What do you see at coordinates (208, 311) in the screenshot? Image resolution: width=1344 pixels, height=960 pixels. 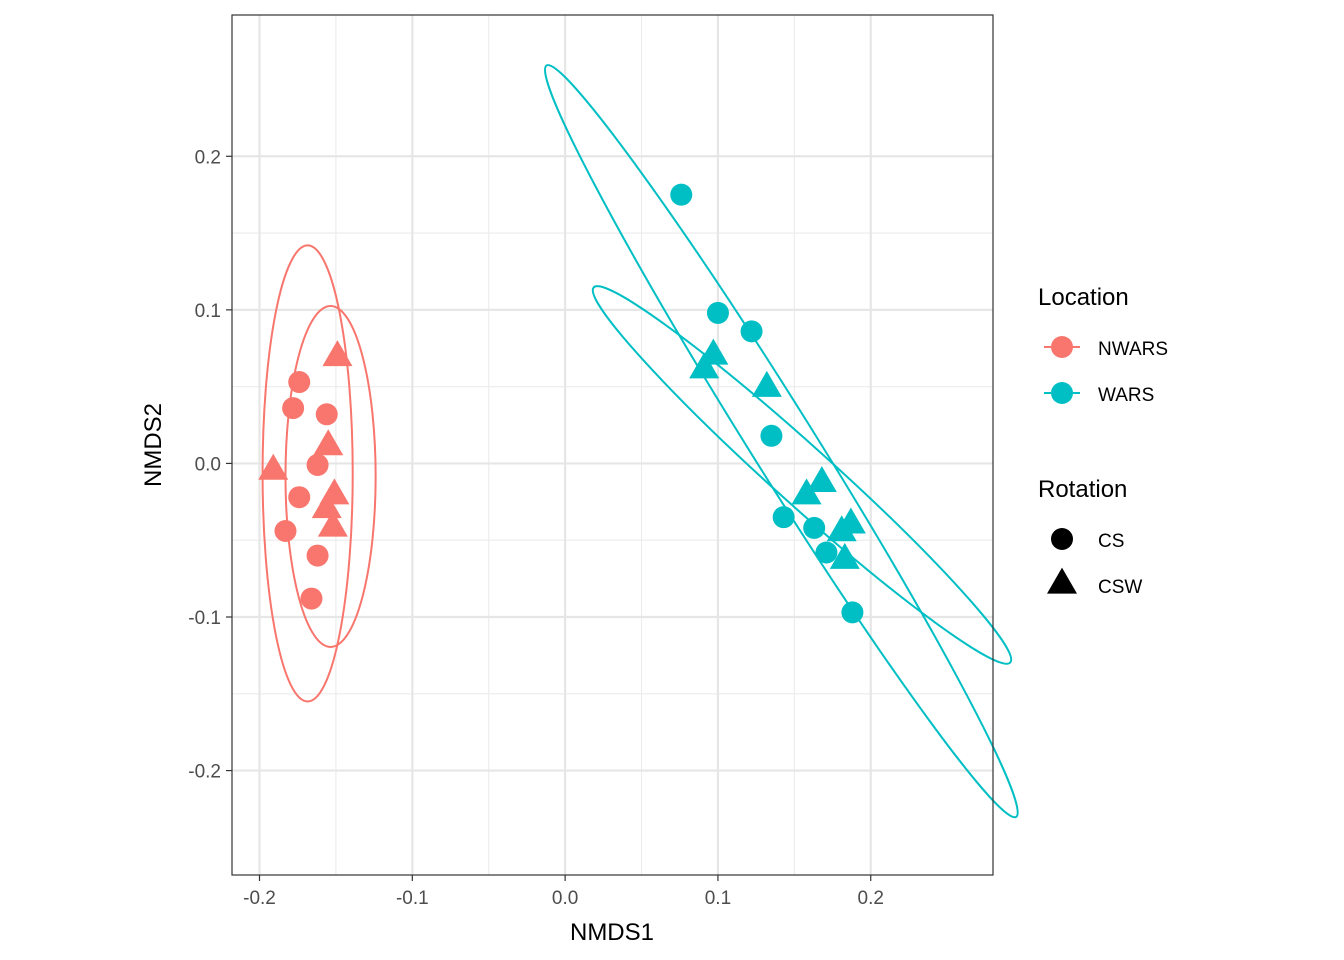 I see `y-tick-label: 0.1` at bounding box center [208, 311].